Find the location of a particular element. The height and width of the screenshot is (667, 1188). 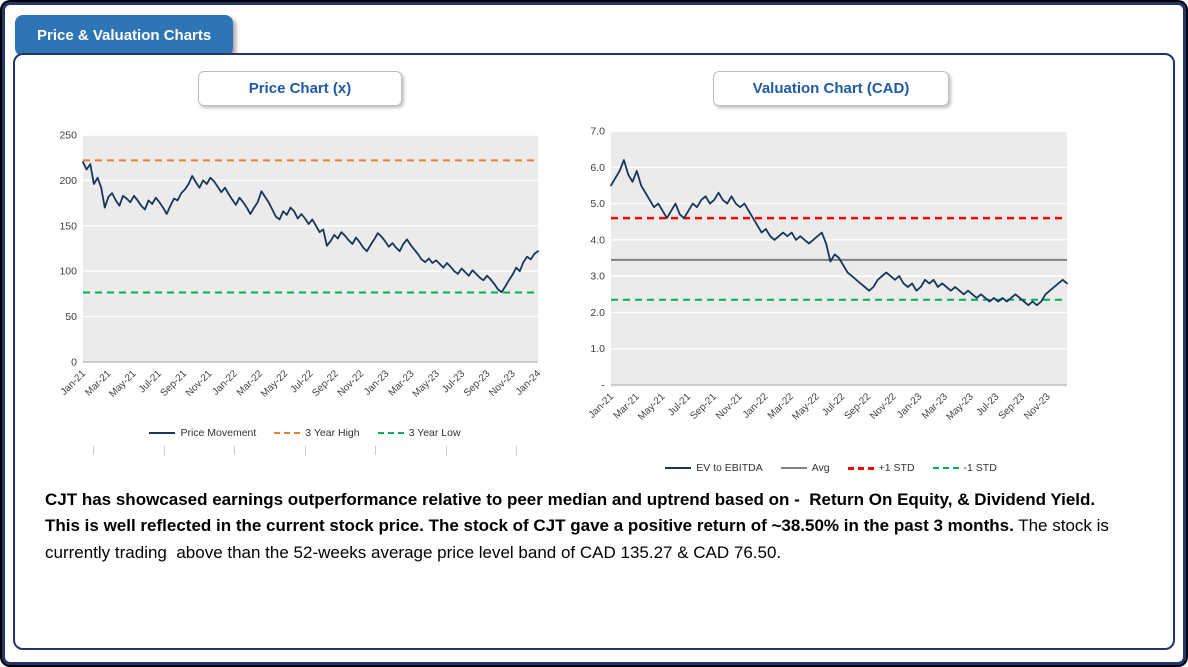

legend-item: +1 STD is located at coordinates (881, 468).